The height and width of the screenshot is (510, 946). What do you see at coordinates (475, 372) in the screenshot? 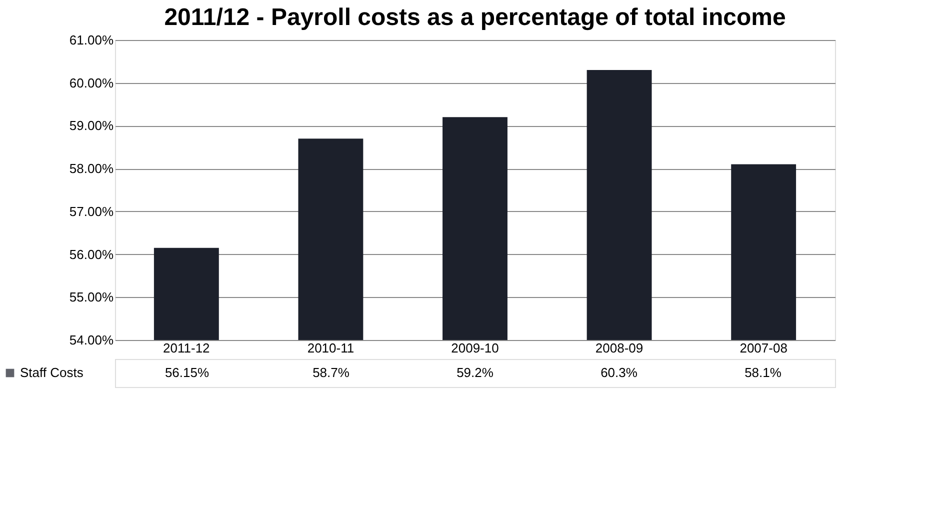
I see `data-label: 59.2%` at bounding box center [475, 372].